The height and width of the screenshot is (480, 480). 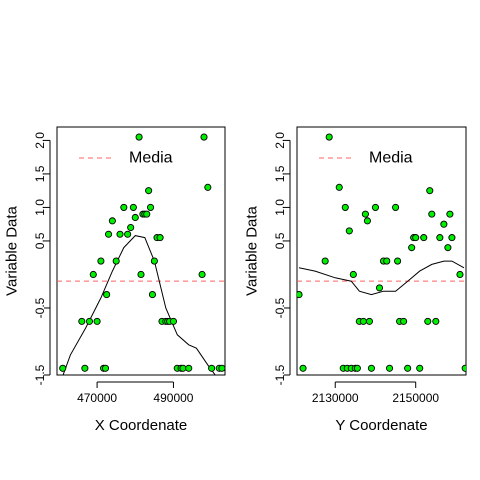 What do you see at coordinates (335, 398) in the screenshot?
I see `x-tick-label: 2130000` at bounding box center [335, 398].